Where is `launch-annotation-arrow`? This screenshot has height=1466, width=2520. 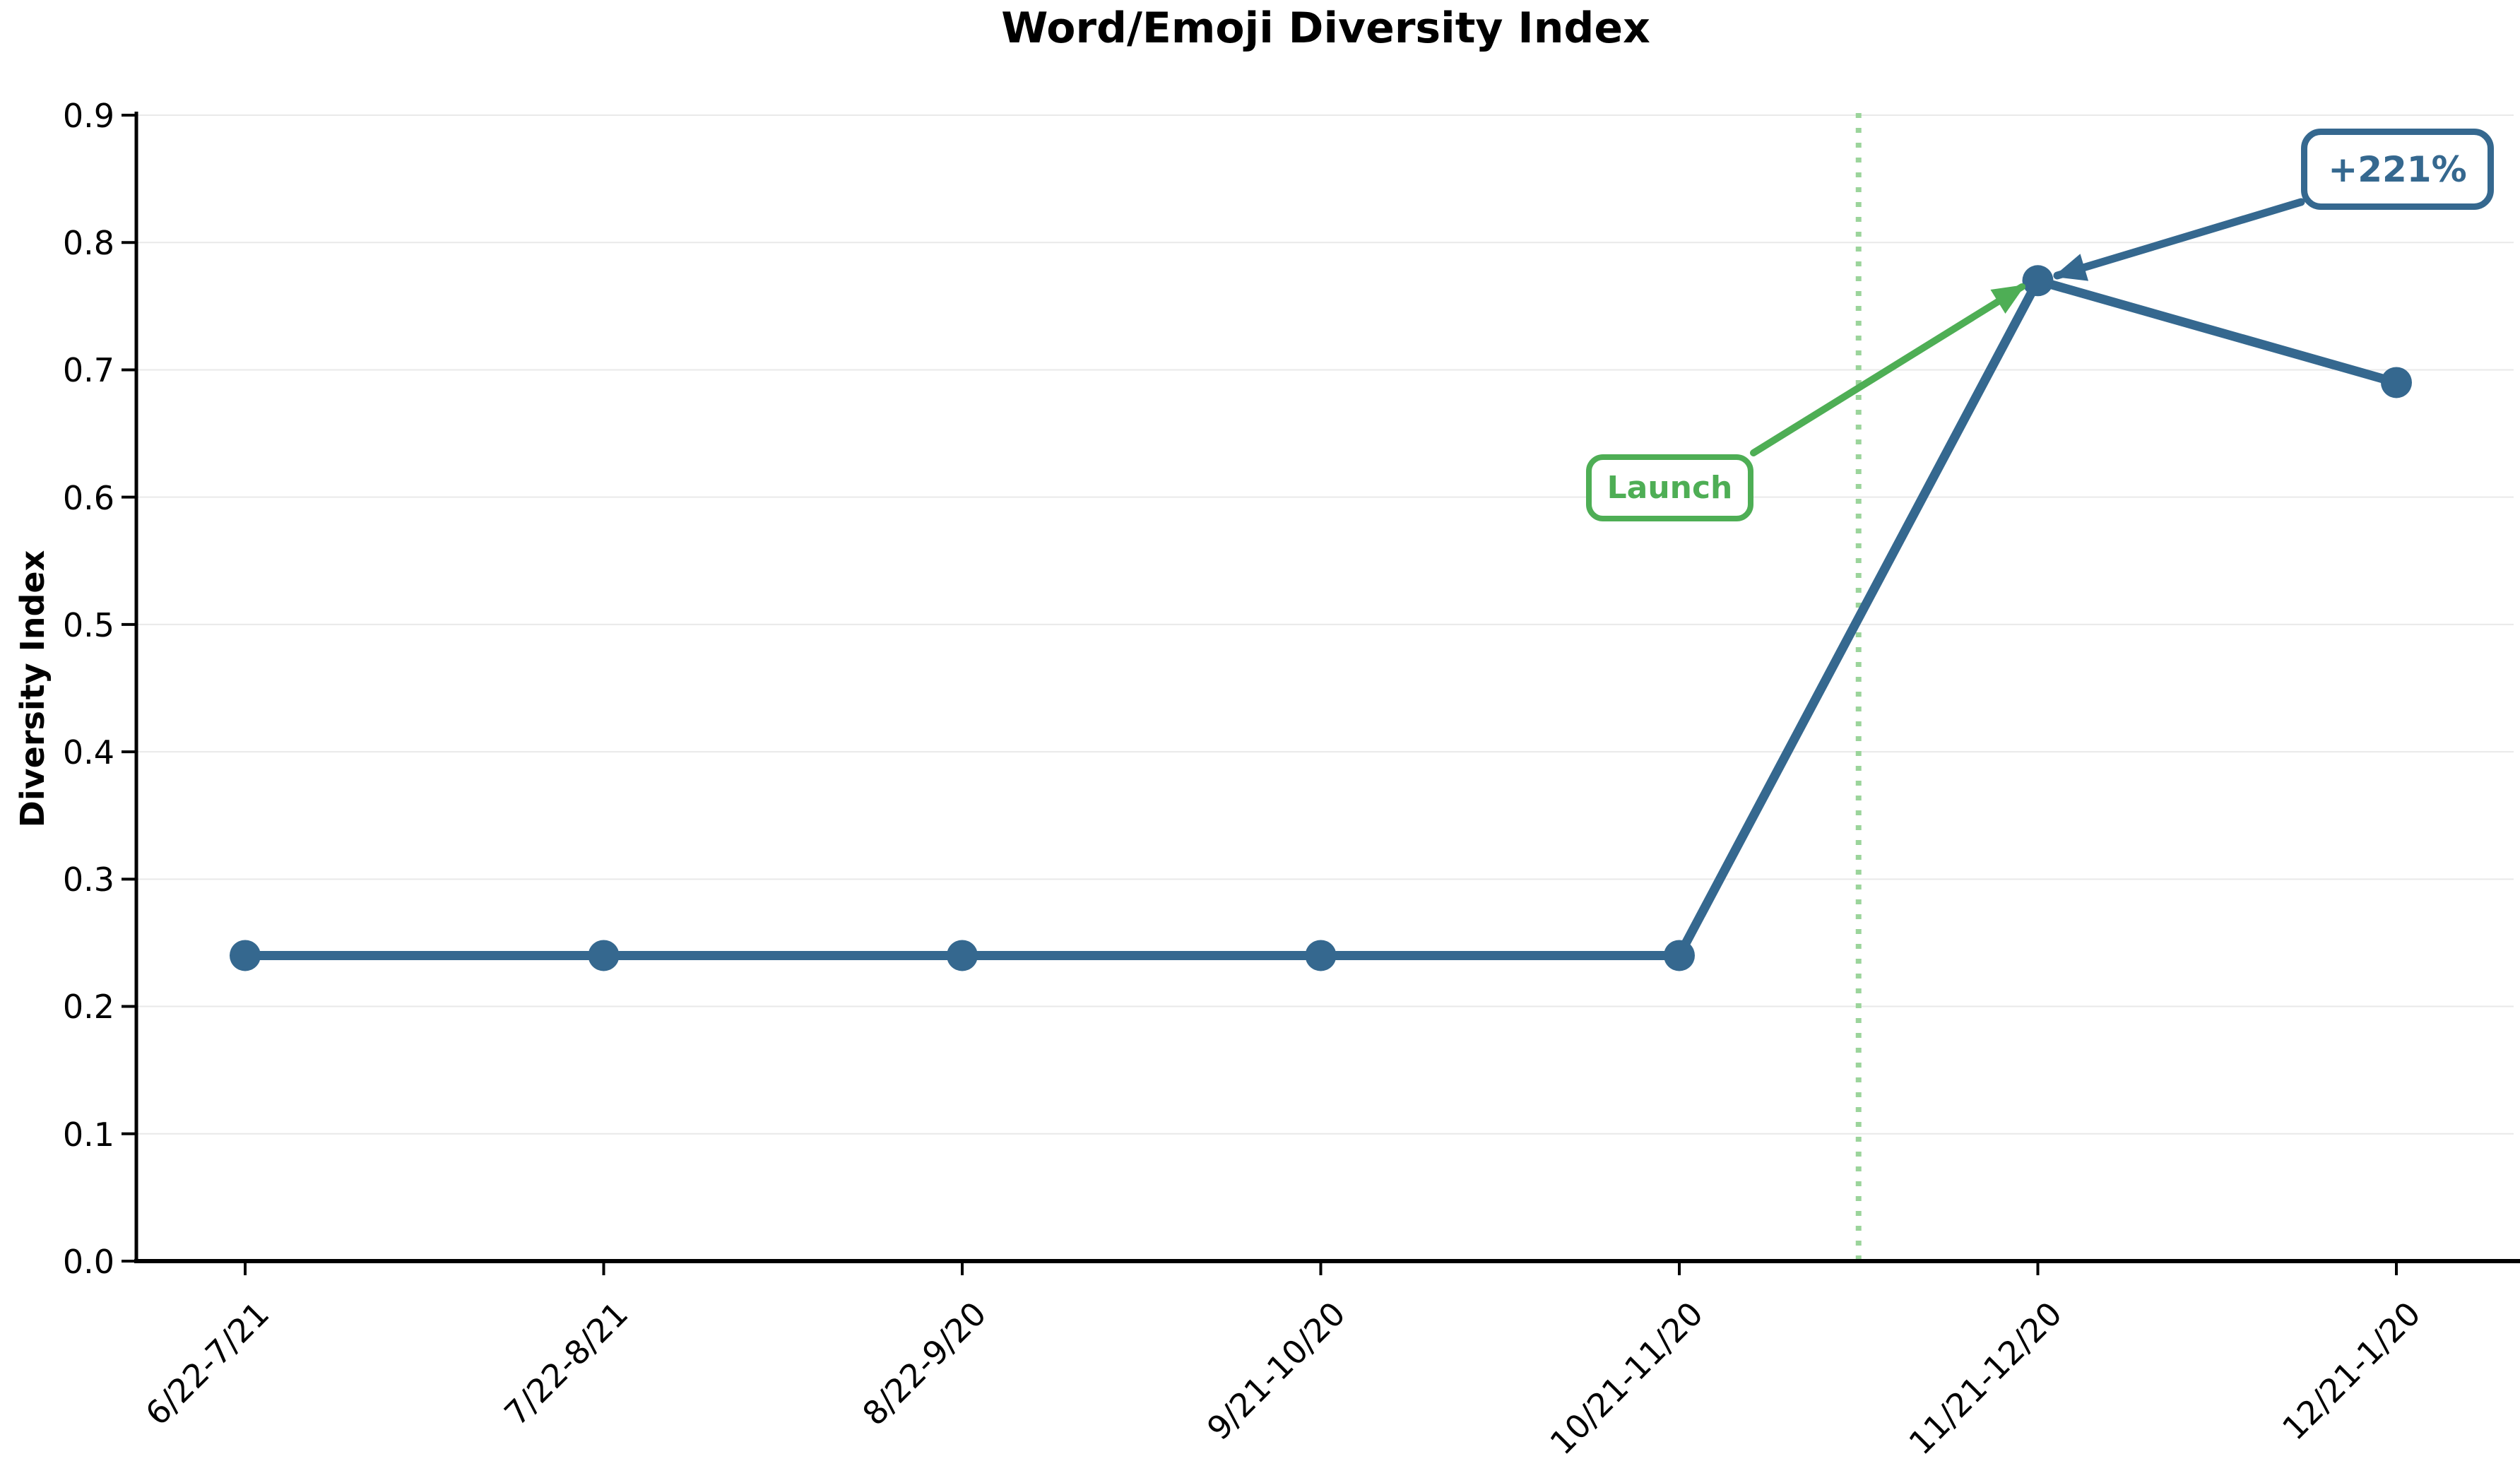 launch-annotation-arrow is located at coordinates (1888, 369).